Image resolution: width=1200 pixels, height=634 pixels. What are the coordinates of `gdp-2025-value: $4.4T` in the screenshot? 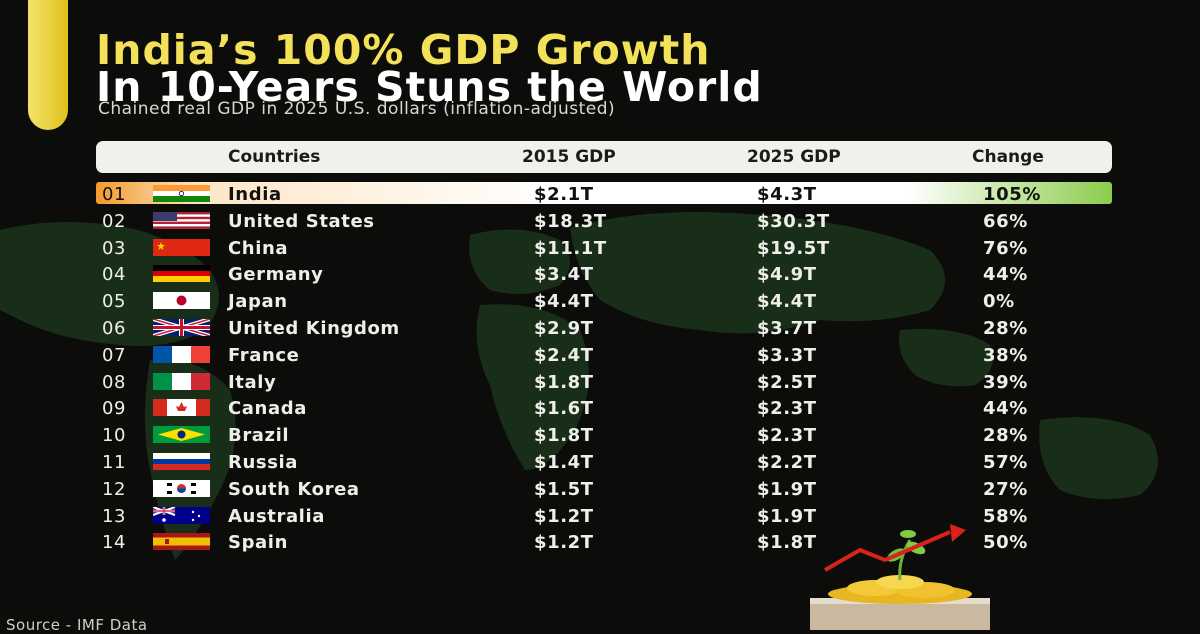 It's located at (787, 302).